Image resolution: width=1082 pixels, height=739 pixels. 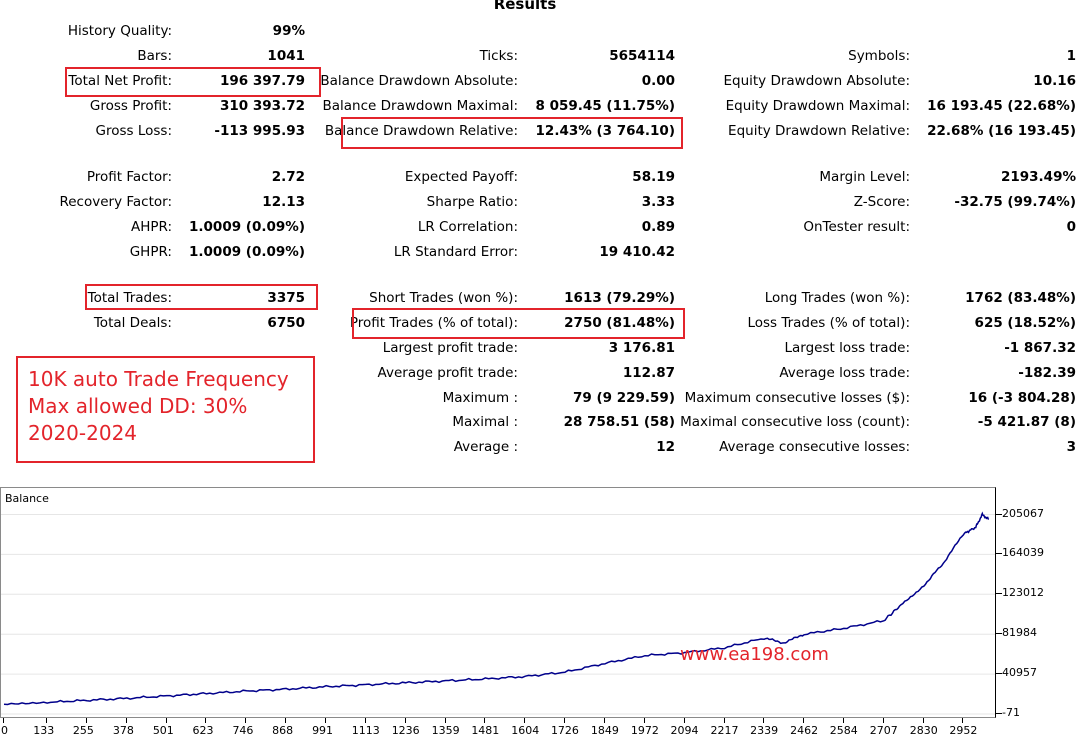 What do you see at coordinates (44, 730) in the screenshot?
I see `x-tick-label: 133` at bounding box center [44, 730].